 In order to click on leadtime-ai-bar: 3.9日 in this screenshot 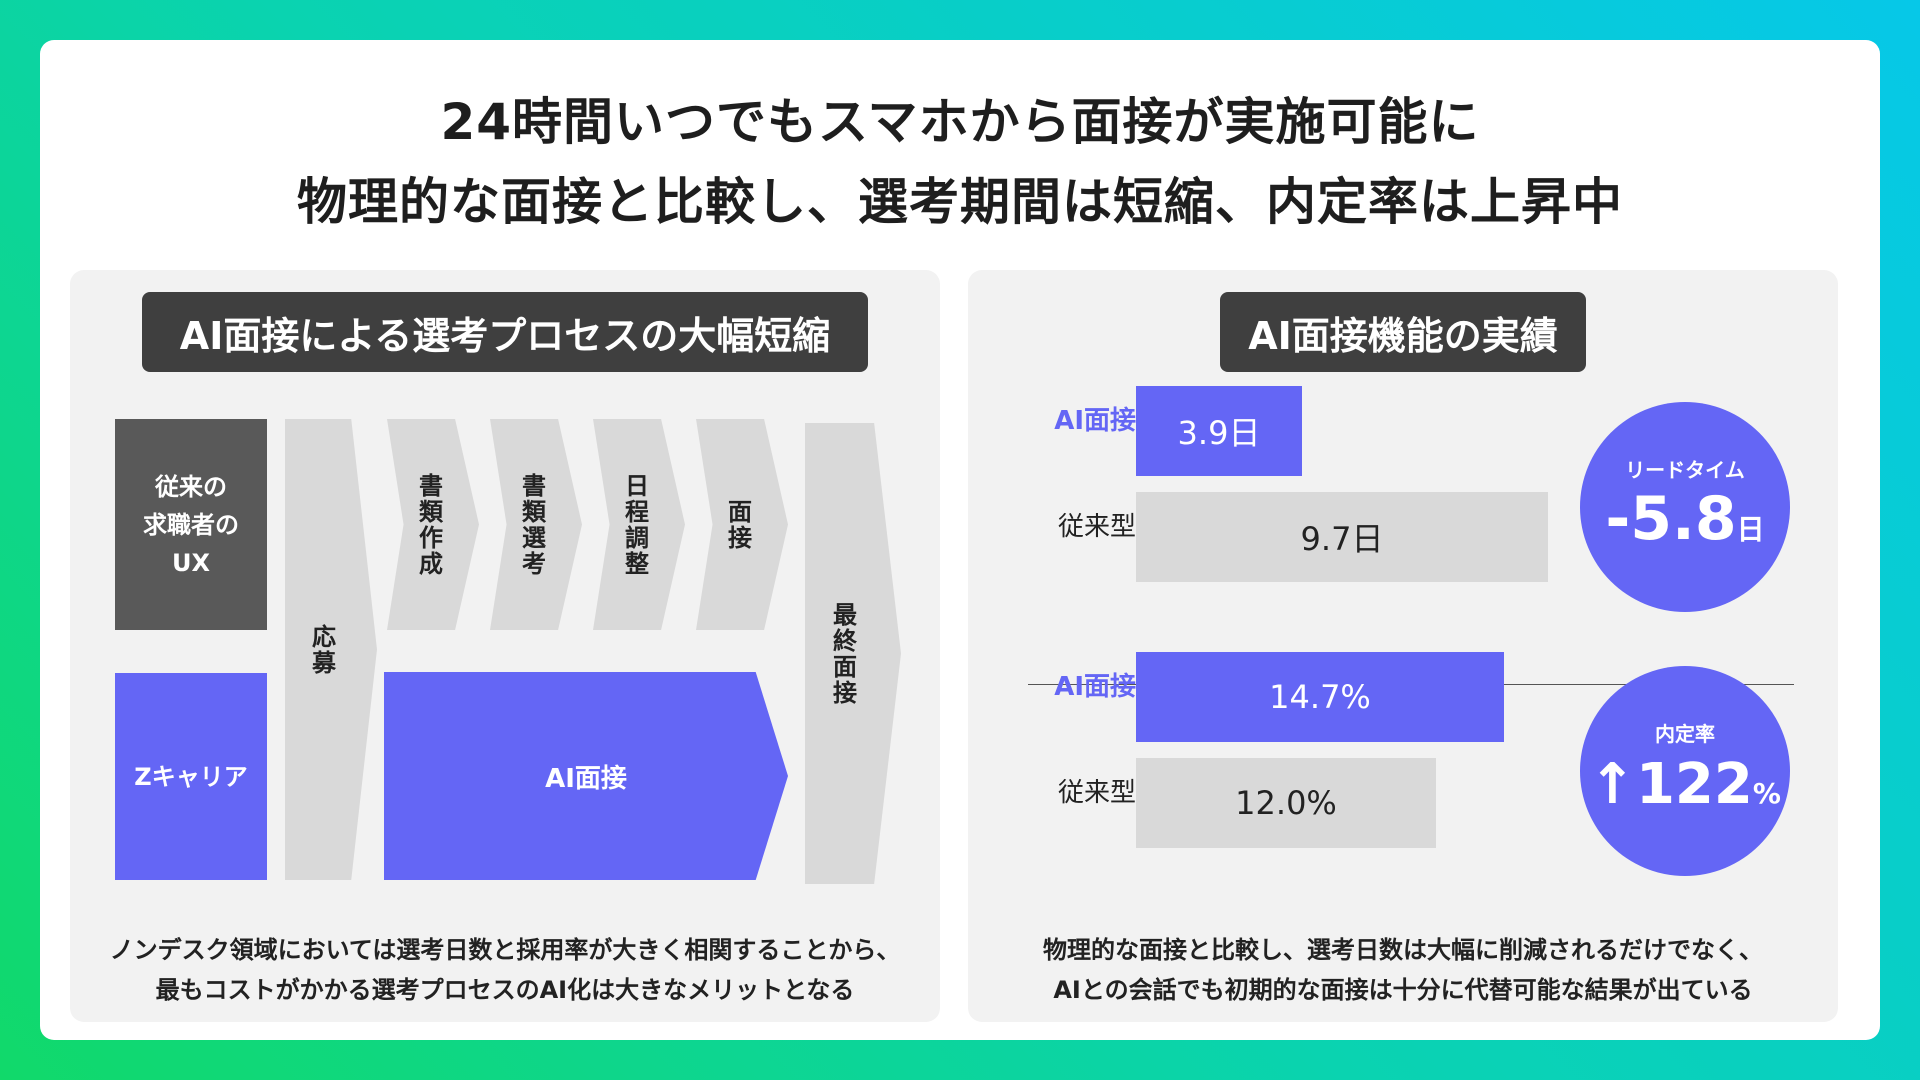, I will do `click(1219, 431)`.